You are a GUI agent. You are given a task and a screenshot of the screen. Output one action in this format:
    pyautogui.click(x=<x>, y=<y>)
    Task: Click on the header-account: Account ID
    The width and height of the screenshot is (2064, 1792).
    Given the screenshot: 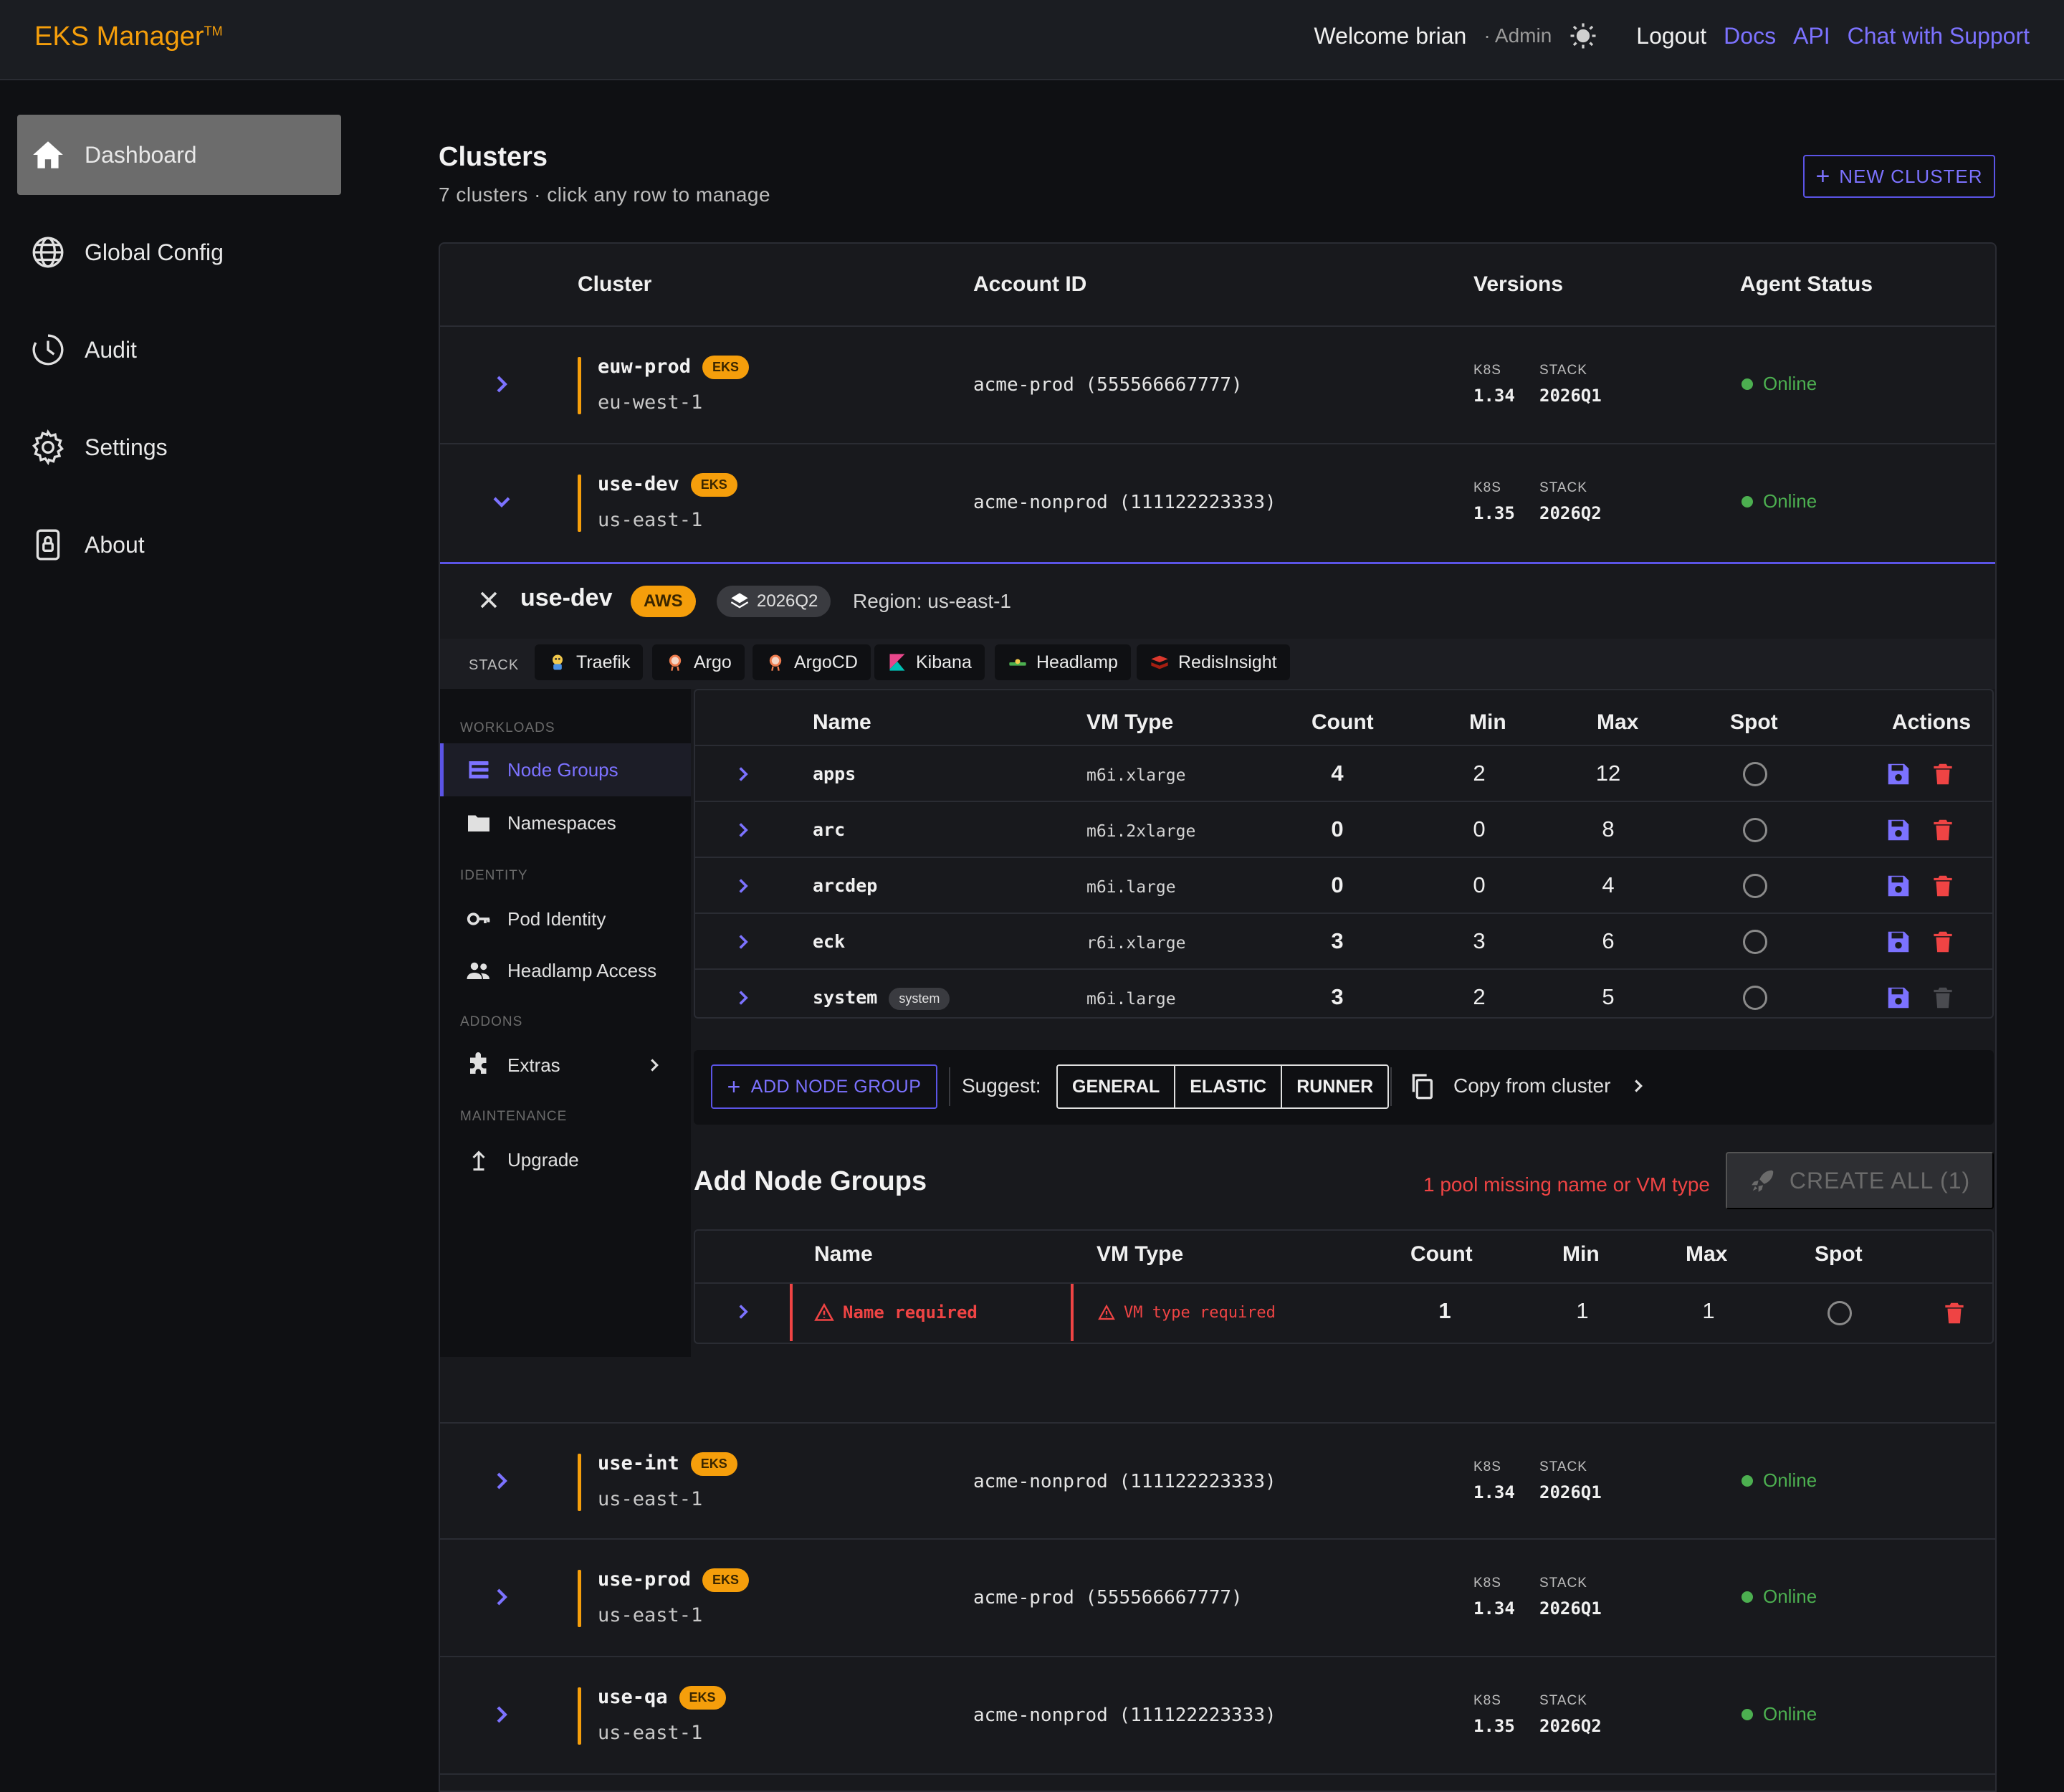 What is the action you would take?
    pyautogui.click(x=1030, y=284)
    